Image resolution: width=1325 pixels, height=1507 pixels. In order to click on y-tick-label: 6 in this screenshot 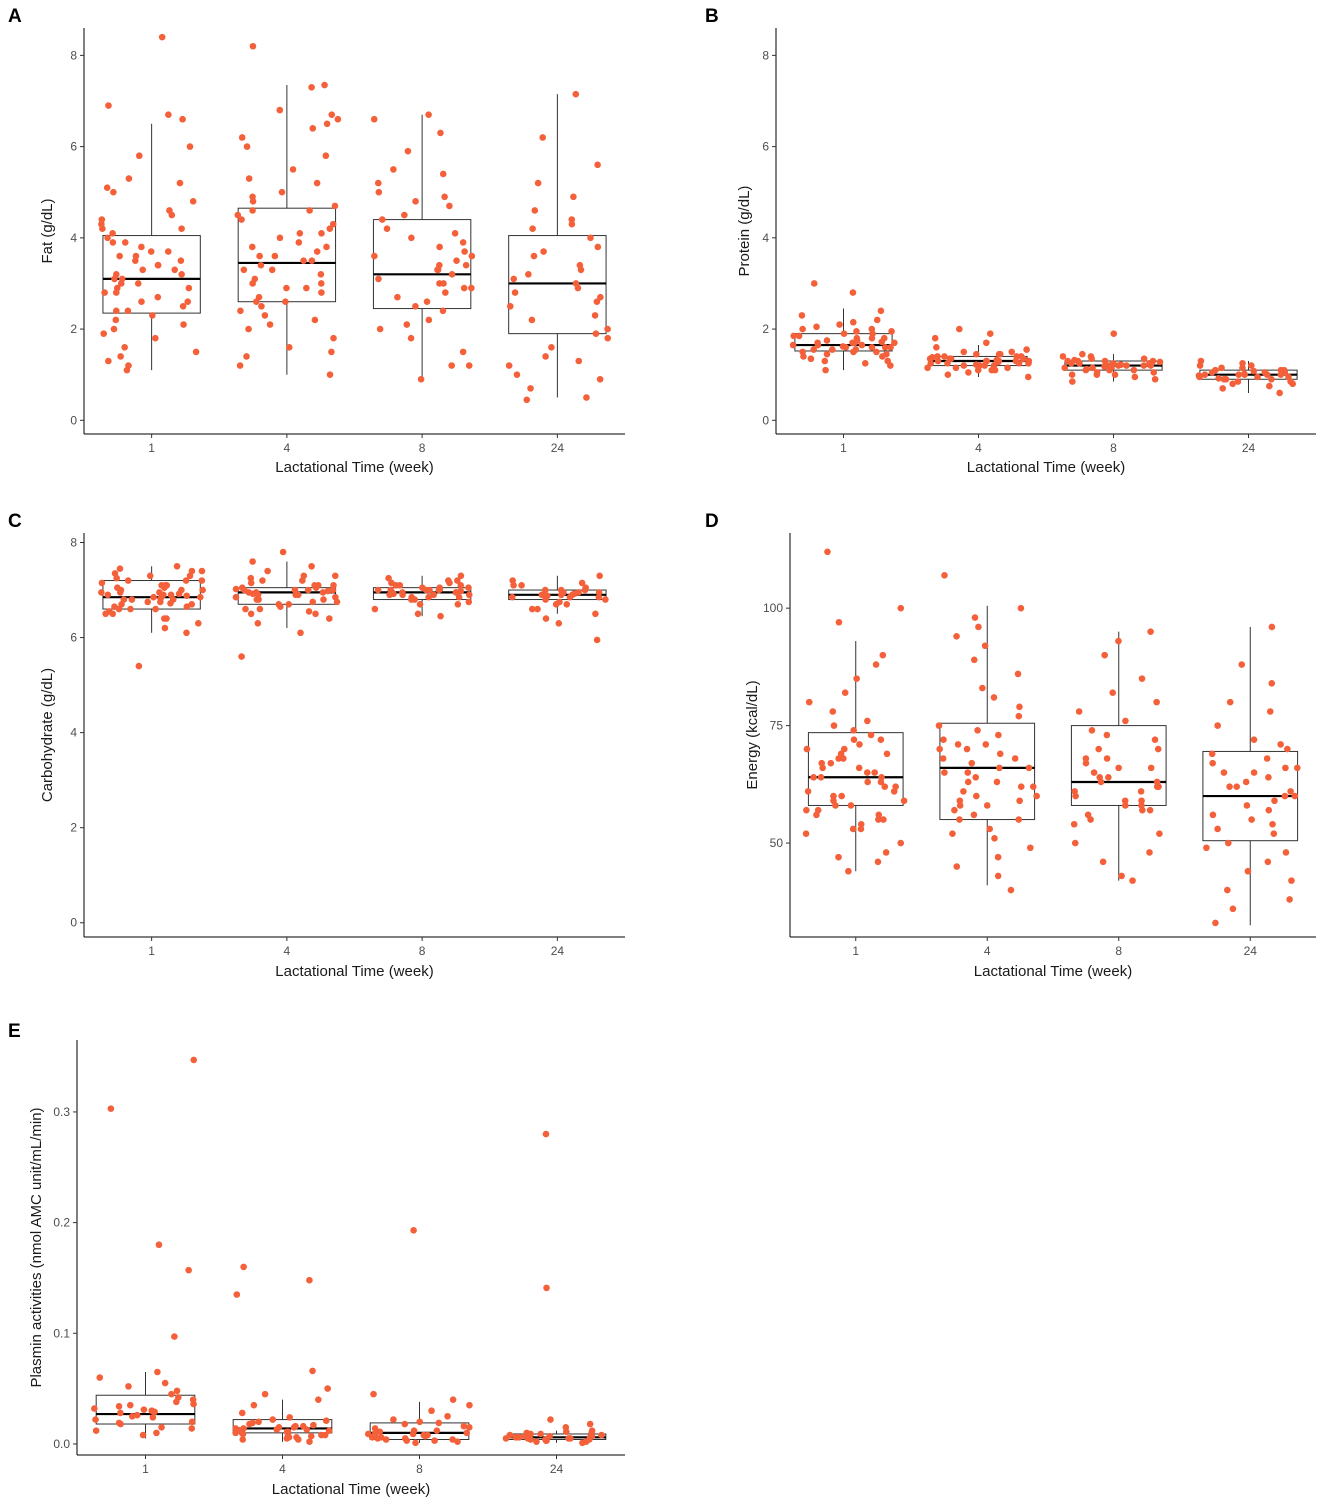, I will do `click(765, 147)`.